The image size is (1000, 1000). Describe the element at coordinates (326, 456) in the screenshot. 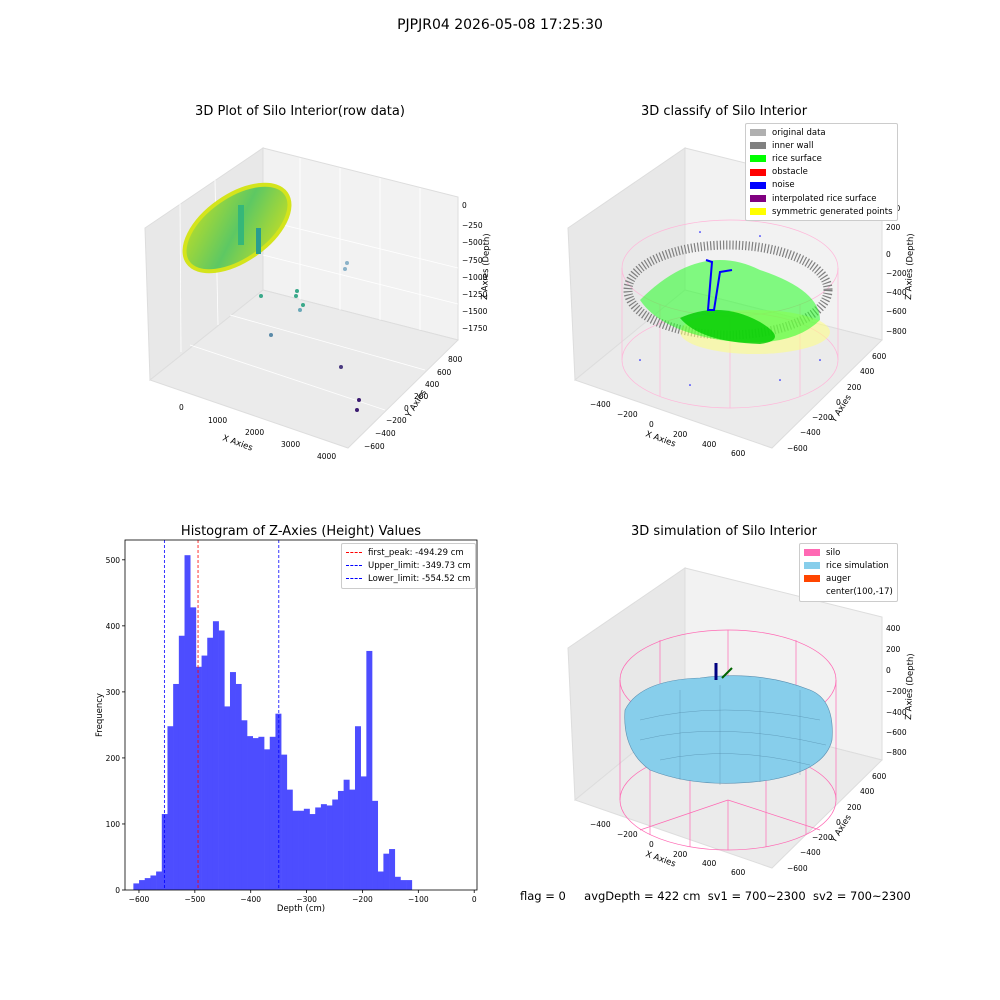

I see `x-tick: 4000` at that location.